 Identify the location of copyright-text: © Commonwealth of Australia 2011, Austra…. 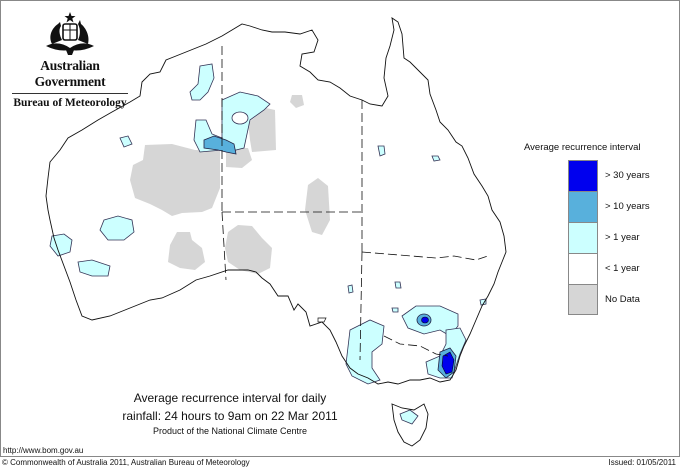
(126, 462).